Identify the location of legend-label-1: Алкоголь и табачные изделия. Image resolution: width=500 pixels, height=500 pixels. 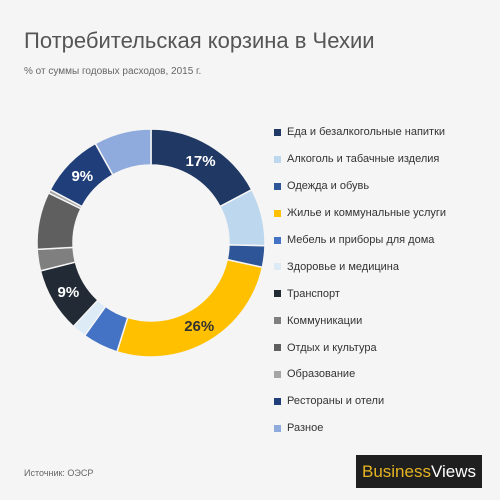
(363, 159).